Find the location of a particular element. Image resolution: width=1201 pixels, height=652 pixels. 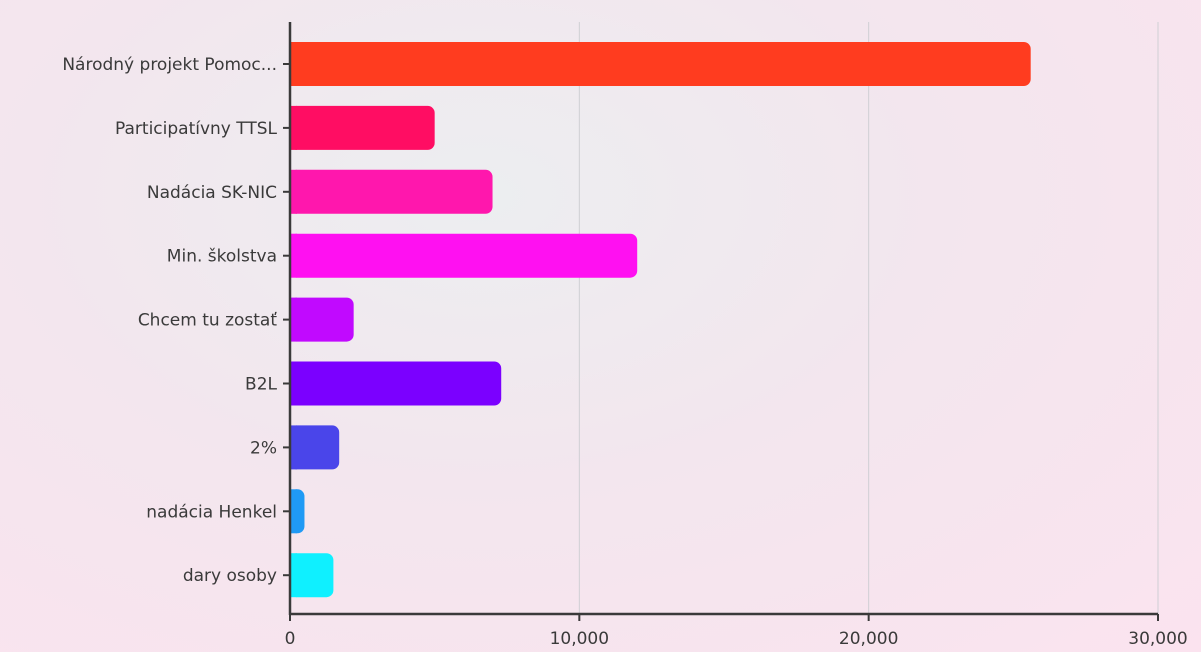

x-tick-label: 0 is located at coordinates (290, 639).